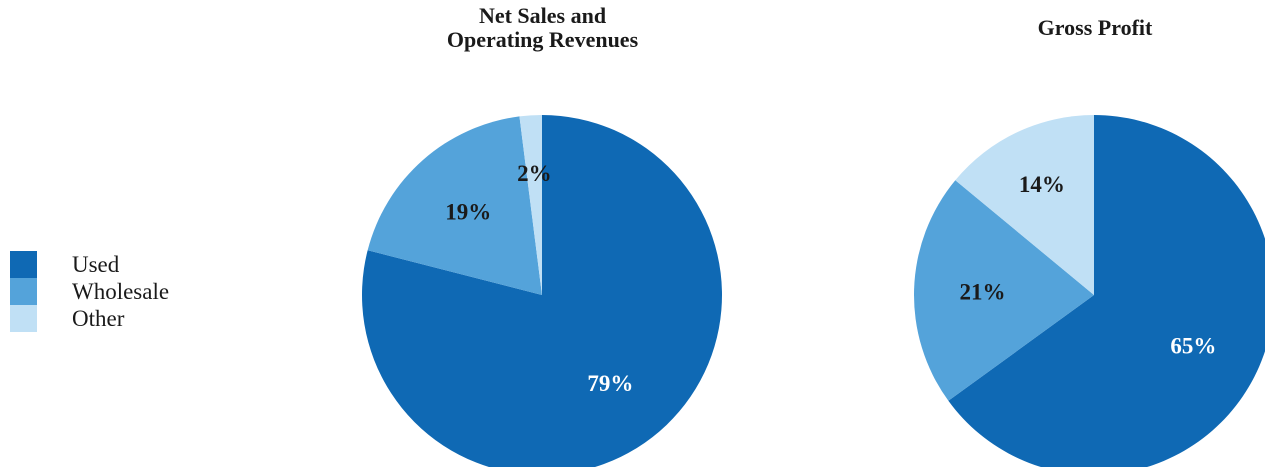 The width and height of the screenshot is (1265, 467). I want to click on legend-item-wholesale: Wholesale, so click(89, 291).